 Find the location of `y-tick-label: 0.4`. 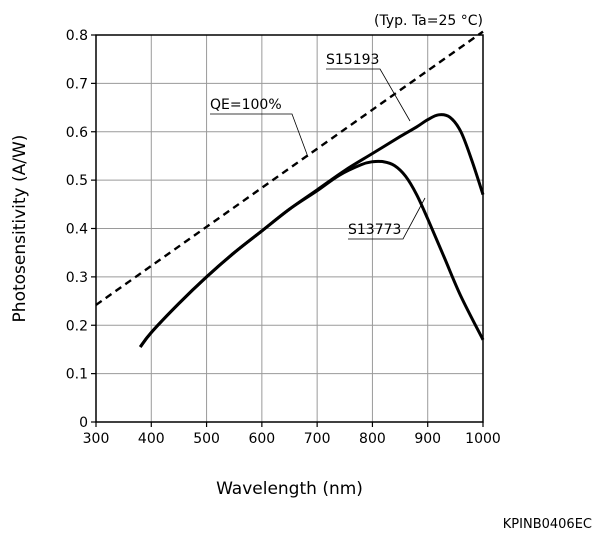

y-tick-label: 0.4 is located at coordinates (77, 230).